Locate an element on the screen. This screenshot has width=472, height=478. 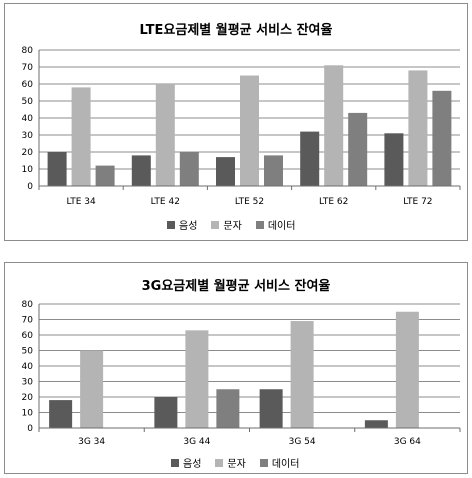
category-label: LTE 62 is located at coordinates (333, 202).